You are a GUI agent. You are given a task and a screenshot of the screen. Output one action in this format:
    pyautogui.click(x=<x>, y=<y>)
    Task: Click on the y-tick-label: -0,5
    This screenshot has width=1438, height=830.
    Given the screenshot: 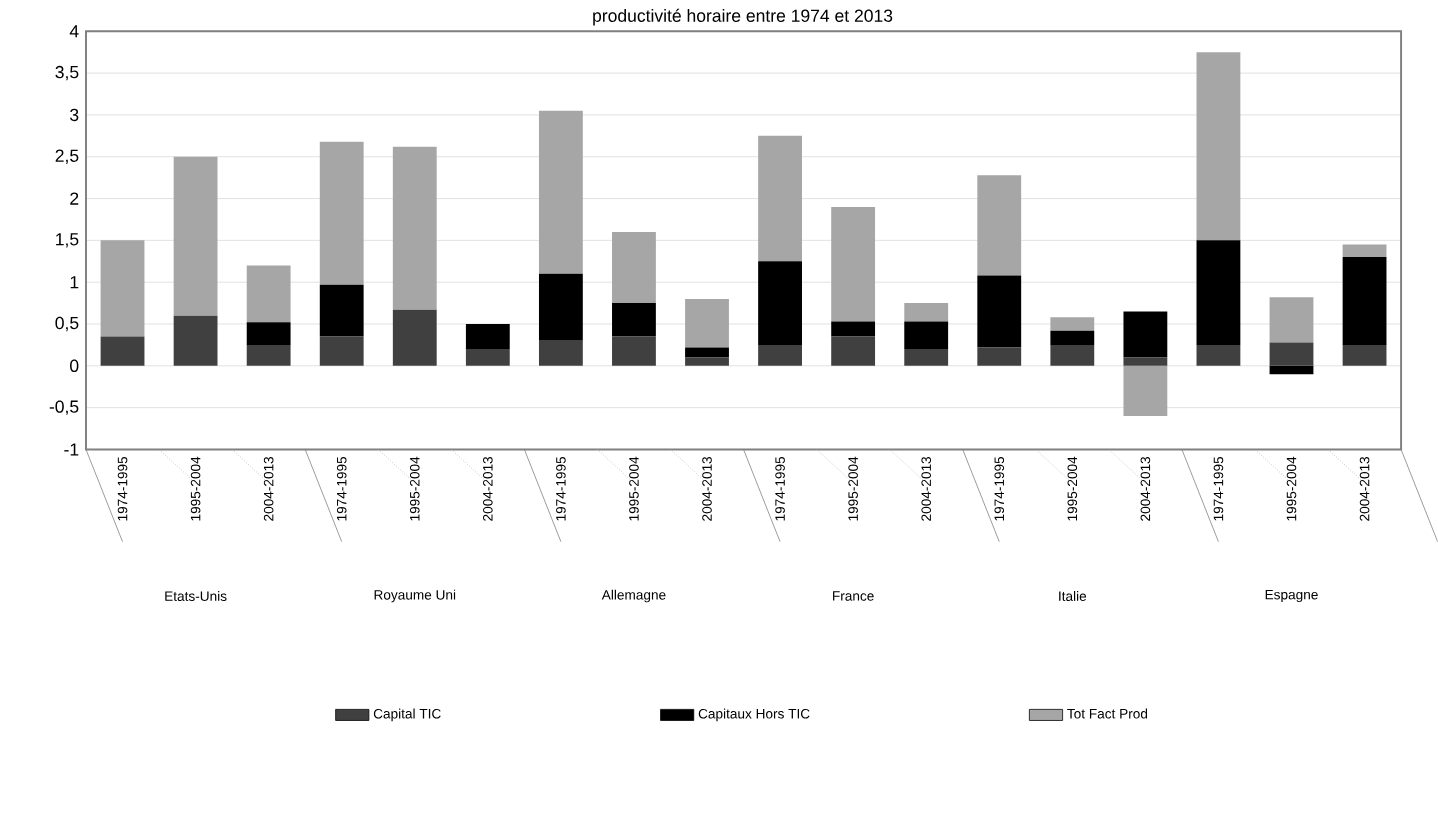 What is the action you would take?
    pyautogui.click(x=64, y=407)
    